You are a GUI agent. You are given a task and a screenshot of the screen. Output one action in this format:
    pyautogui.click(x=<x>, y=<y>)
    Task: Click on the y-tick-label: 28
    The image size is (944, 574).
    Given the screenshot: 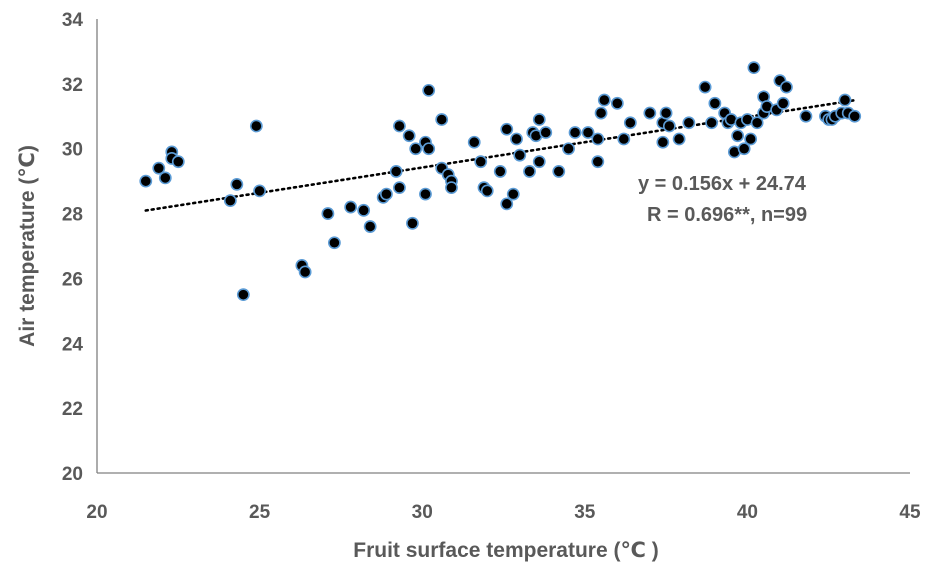 What is the action you would take?
    pyautogui.click(x=72, y=215)
    